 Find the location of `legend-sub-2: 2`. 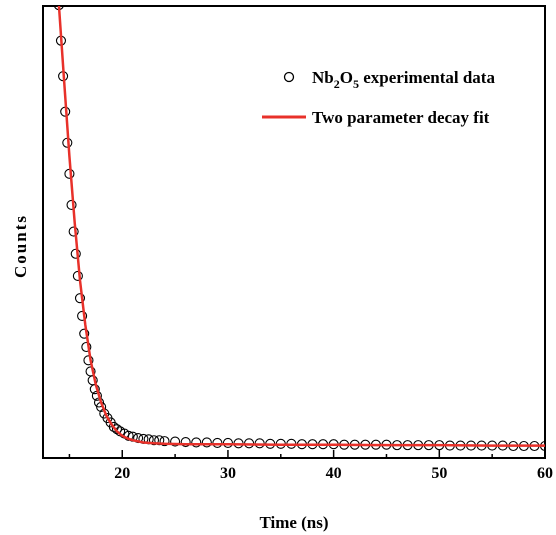

legend-sub-2: 2 is located at coordinates (337, 84).